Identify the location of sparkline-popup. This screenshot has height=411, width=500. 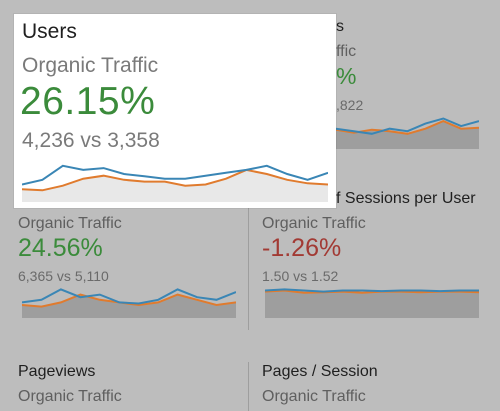
(175, 183).